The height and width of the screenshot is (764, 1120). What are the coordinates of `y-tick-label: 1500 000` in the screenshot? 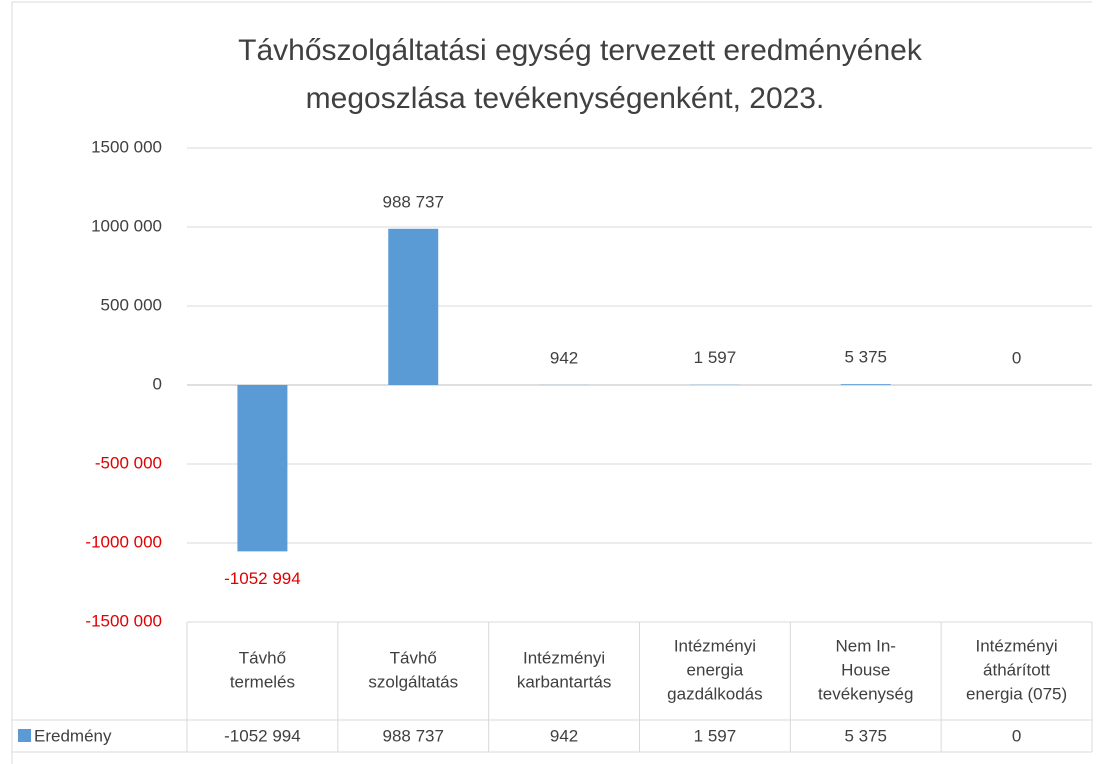 It's located at (126, 146).